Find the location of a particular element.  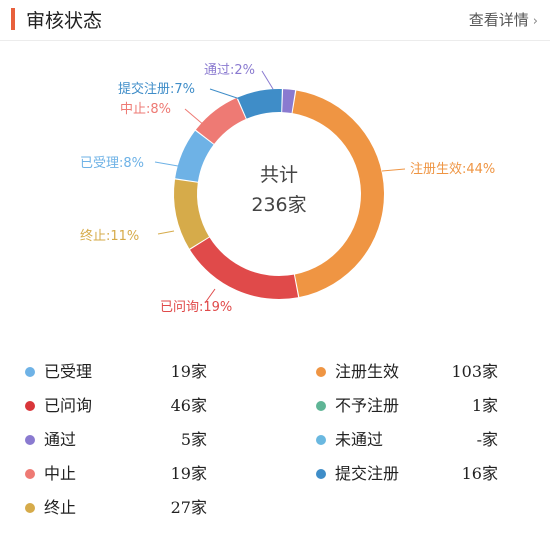

slice-label: 提交注册:7% is located at coordinates (156, 89).